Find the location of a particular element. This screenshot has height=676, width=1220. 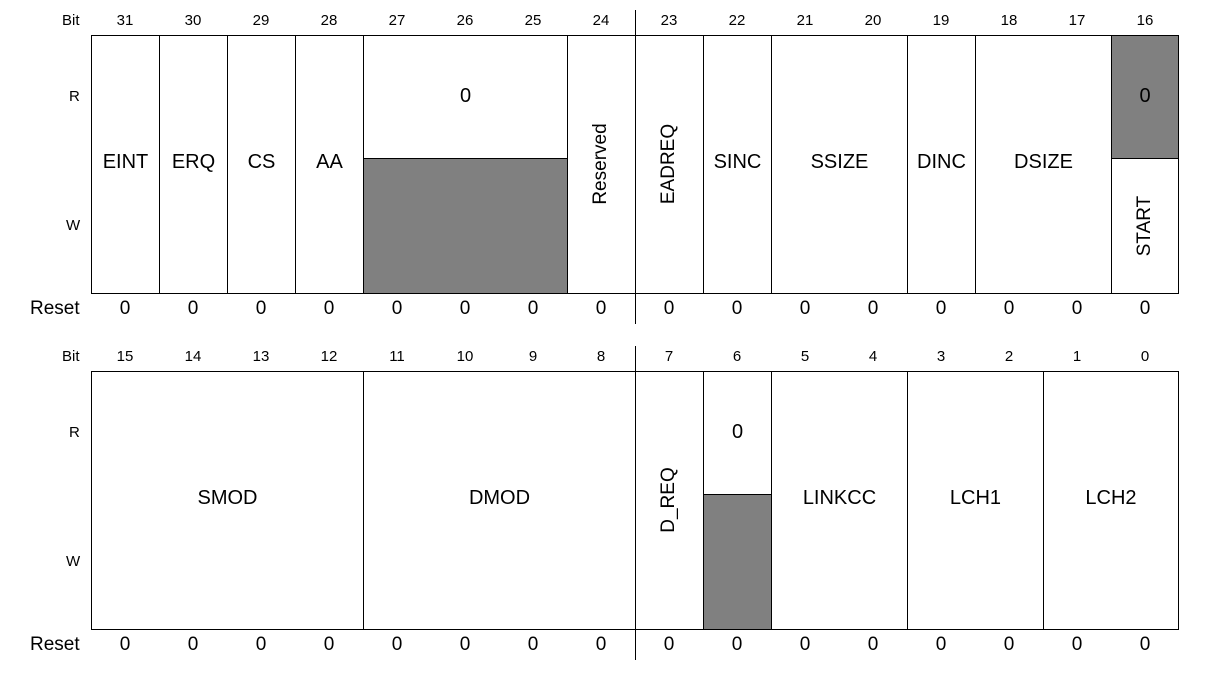

reset-label-lower: Reset is located at coordinates (55, 644).